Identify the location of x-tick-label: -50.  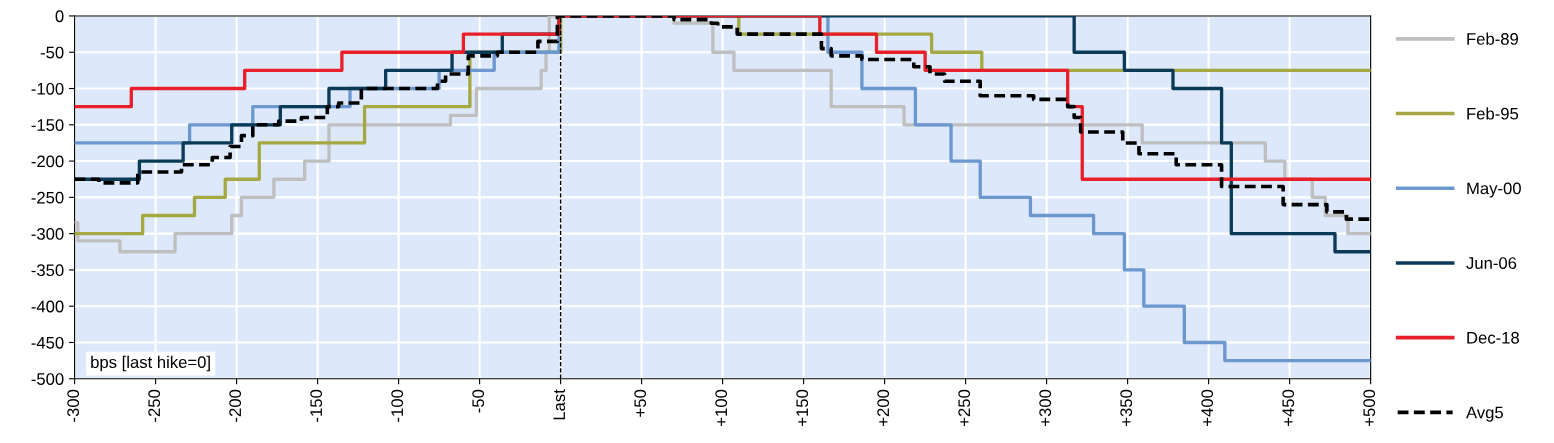
(478, 401).